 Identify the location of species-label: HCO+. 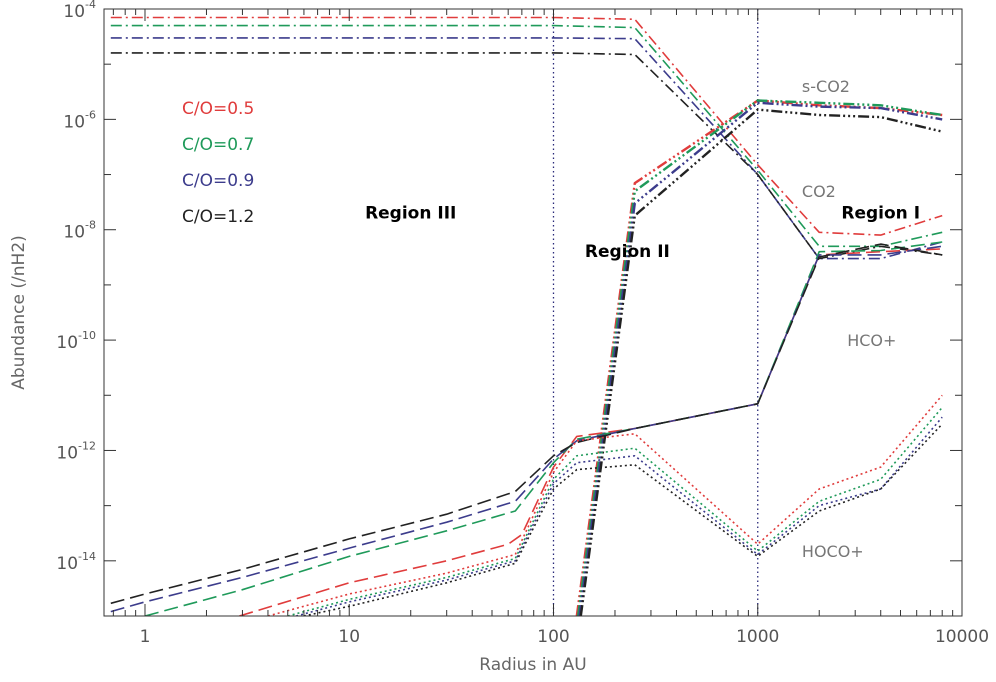
(871, 340).